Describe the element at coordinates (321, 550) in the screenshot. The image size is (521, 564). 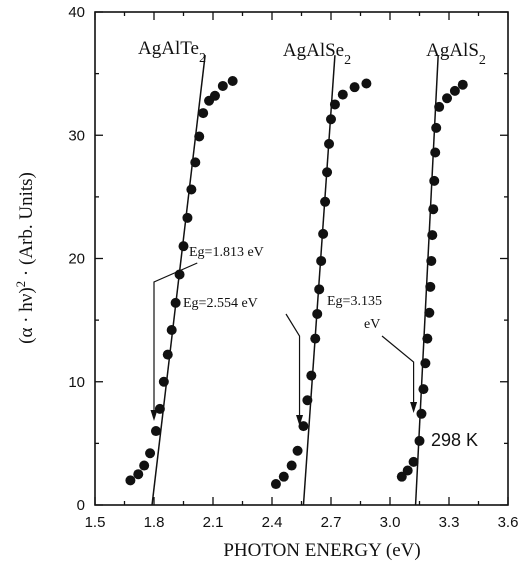
I see `x-axis-label: PHOTON ENERGY (eV)` at that location.